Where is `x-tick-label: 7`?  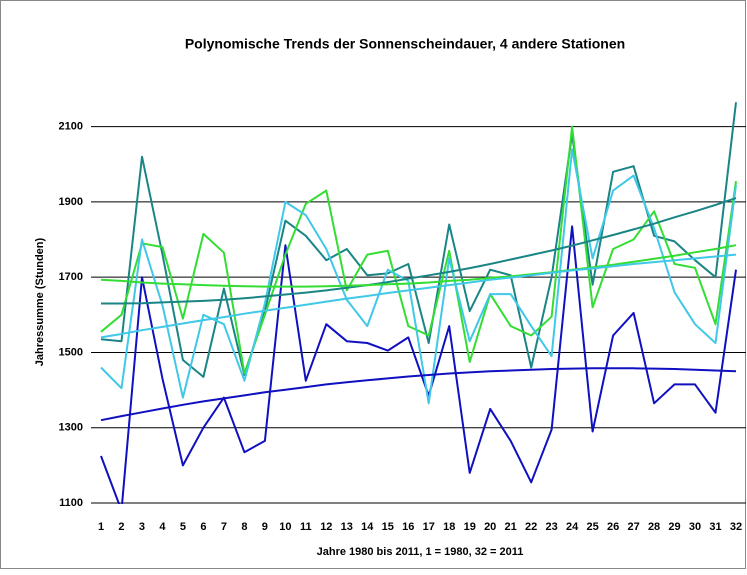
x-tick-label: 7 is located at coordinates (224, 527).